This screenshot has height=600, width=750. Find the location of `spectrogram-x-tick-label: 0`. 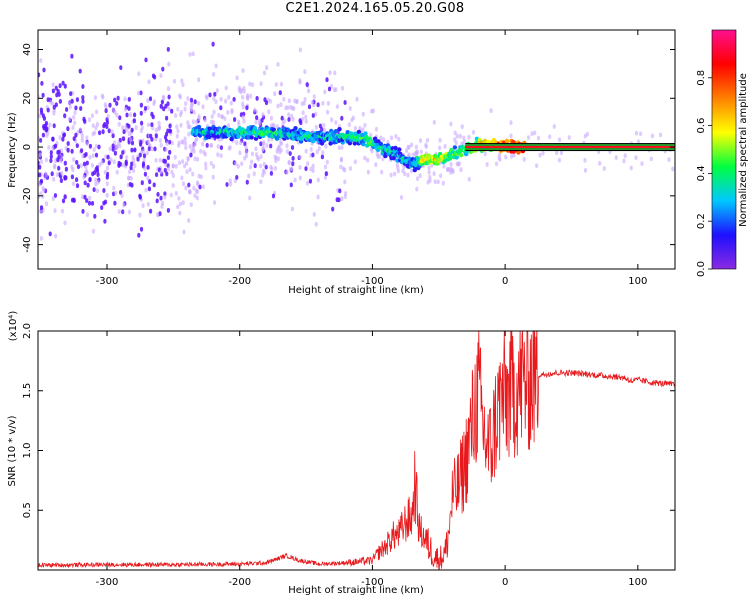

spectrogram-x-tick-label: 0 is located at coordinates (505, 281).